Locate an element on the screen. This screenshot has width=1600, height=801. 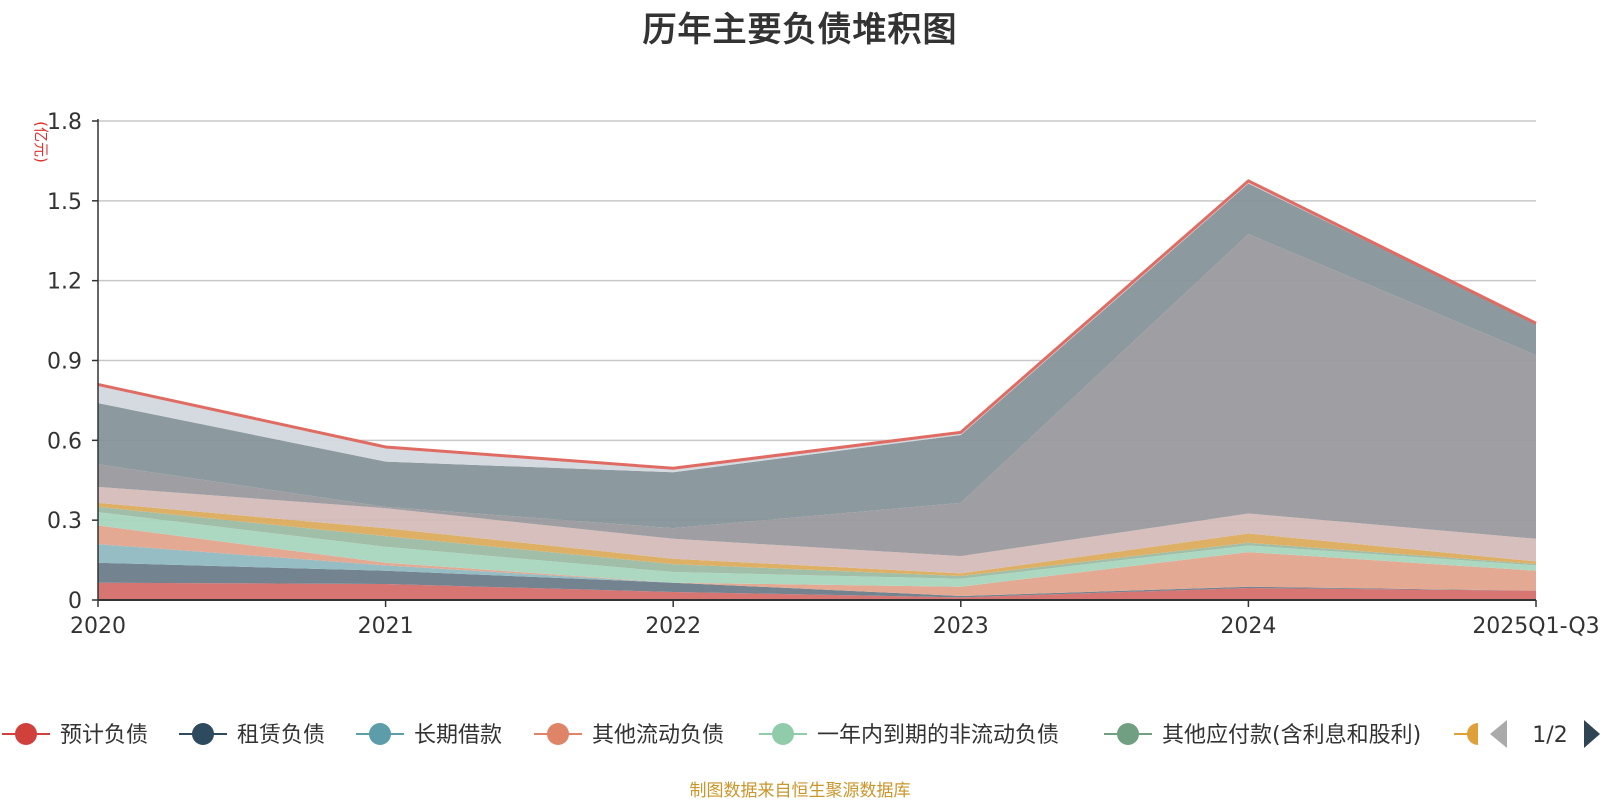
legend-label: 其他流动负债 is located at coordinates (658, 735).